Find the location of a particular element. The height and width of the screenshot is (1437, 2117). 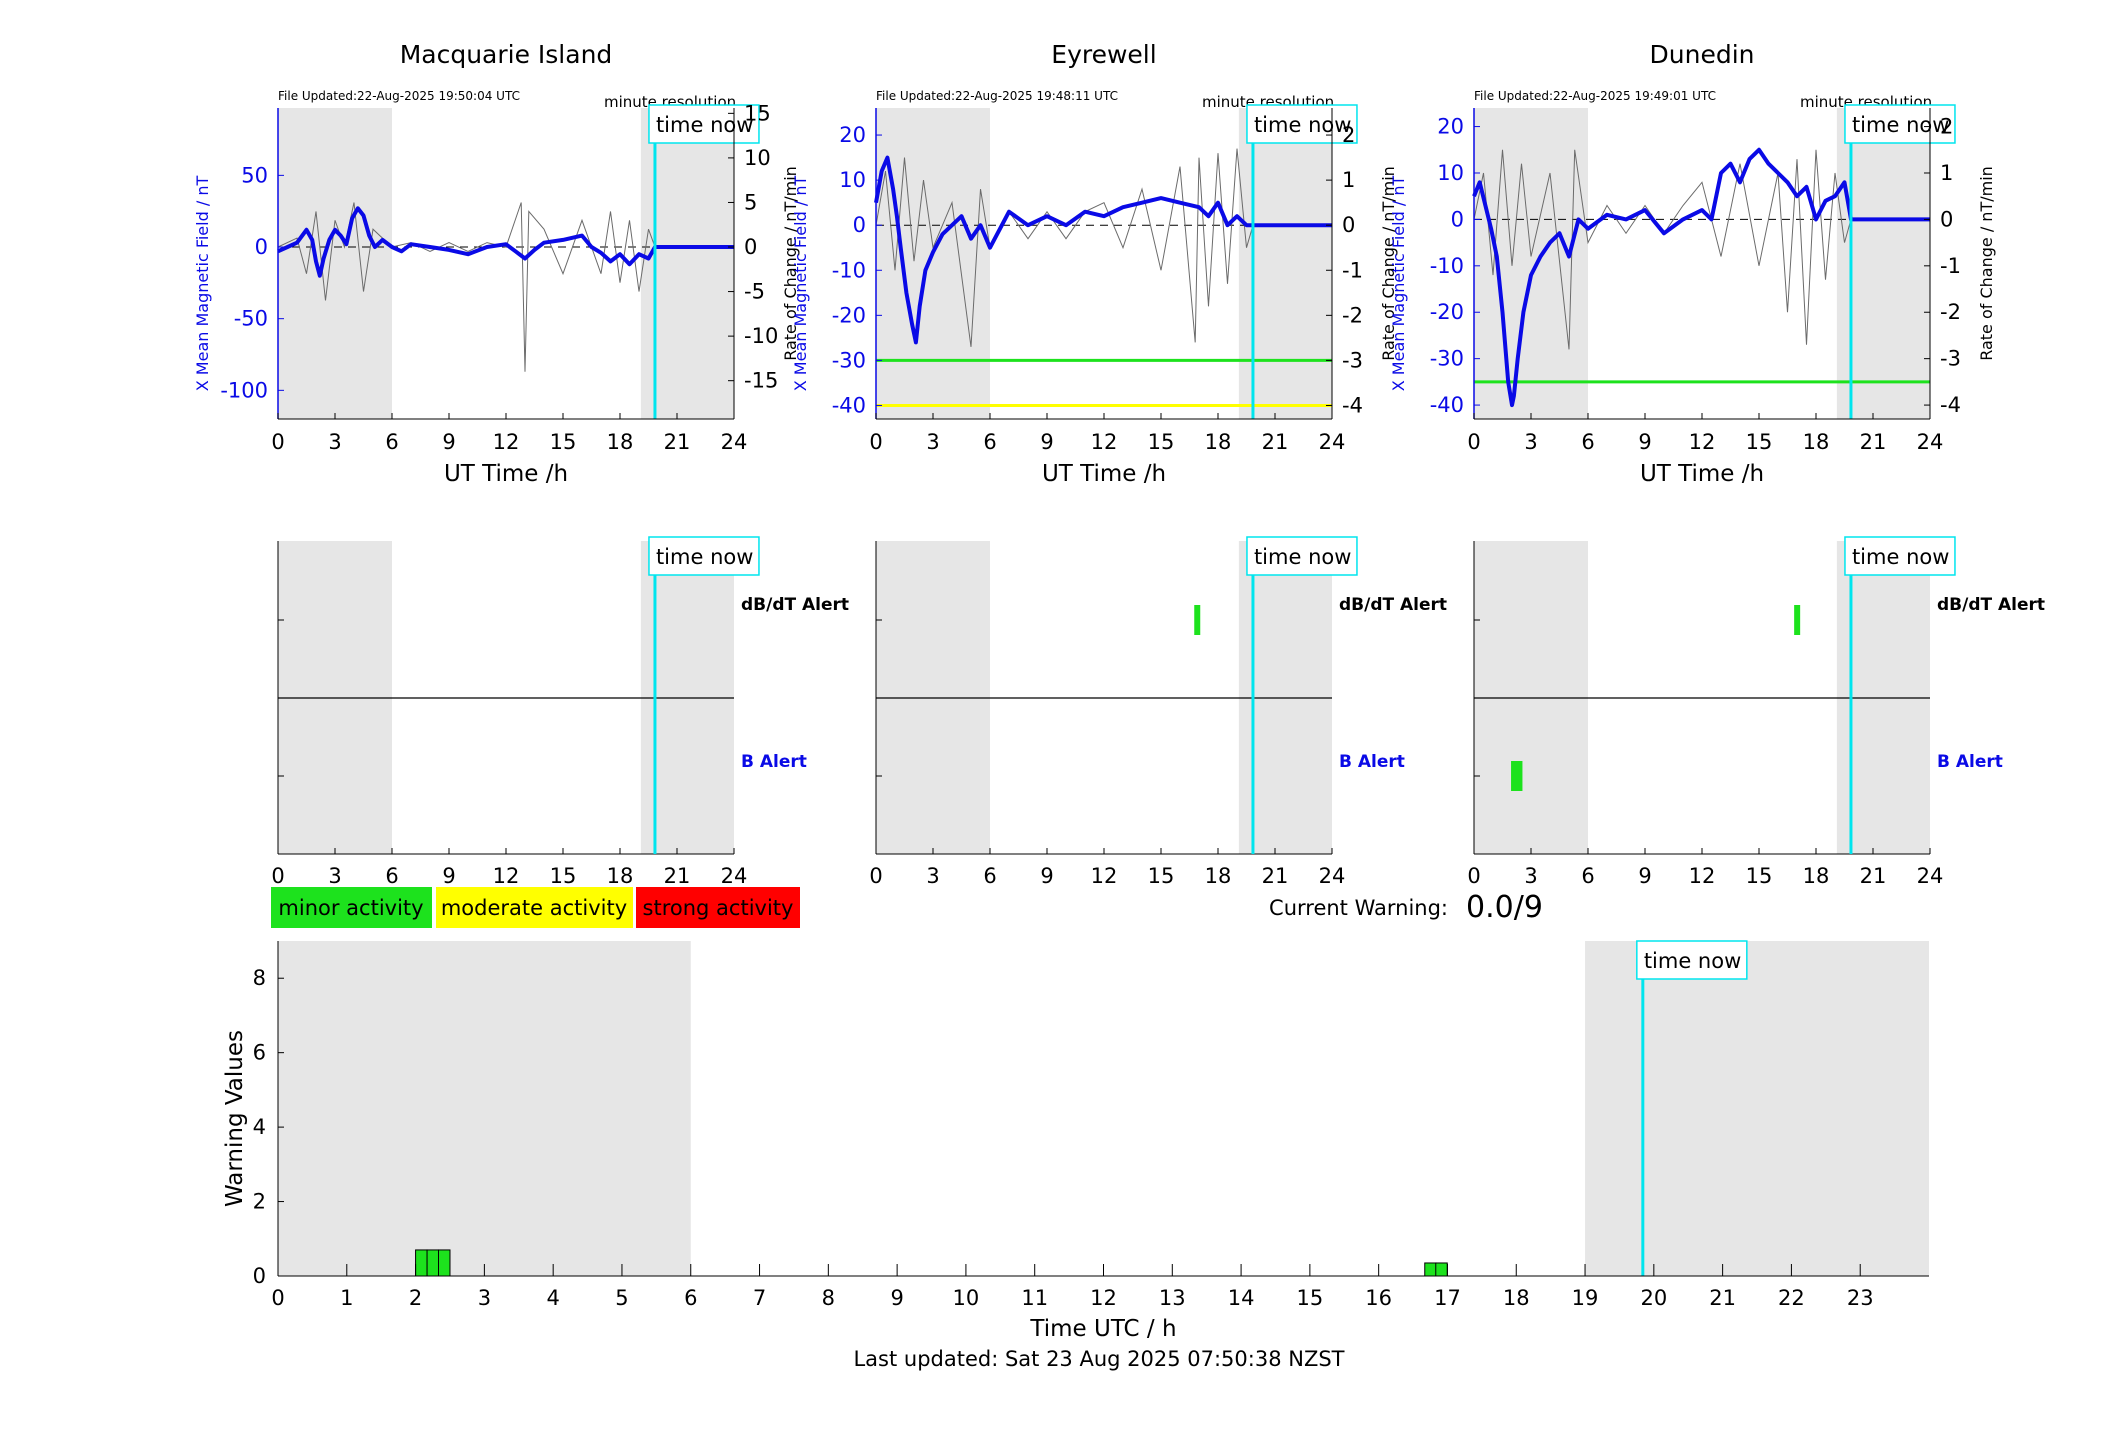

y-left-tick-label: 20 is located at coordinates (1450, 127).